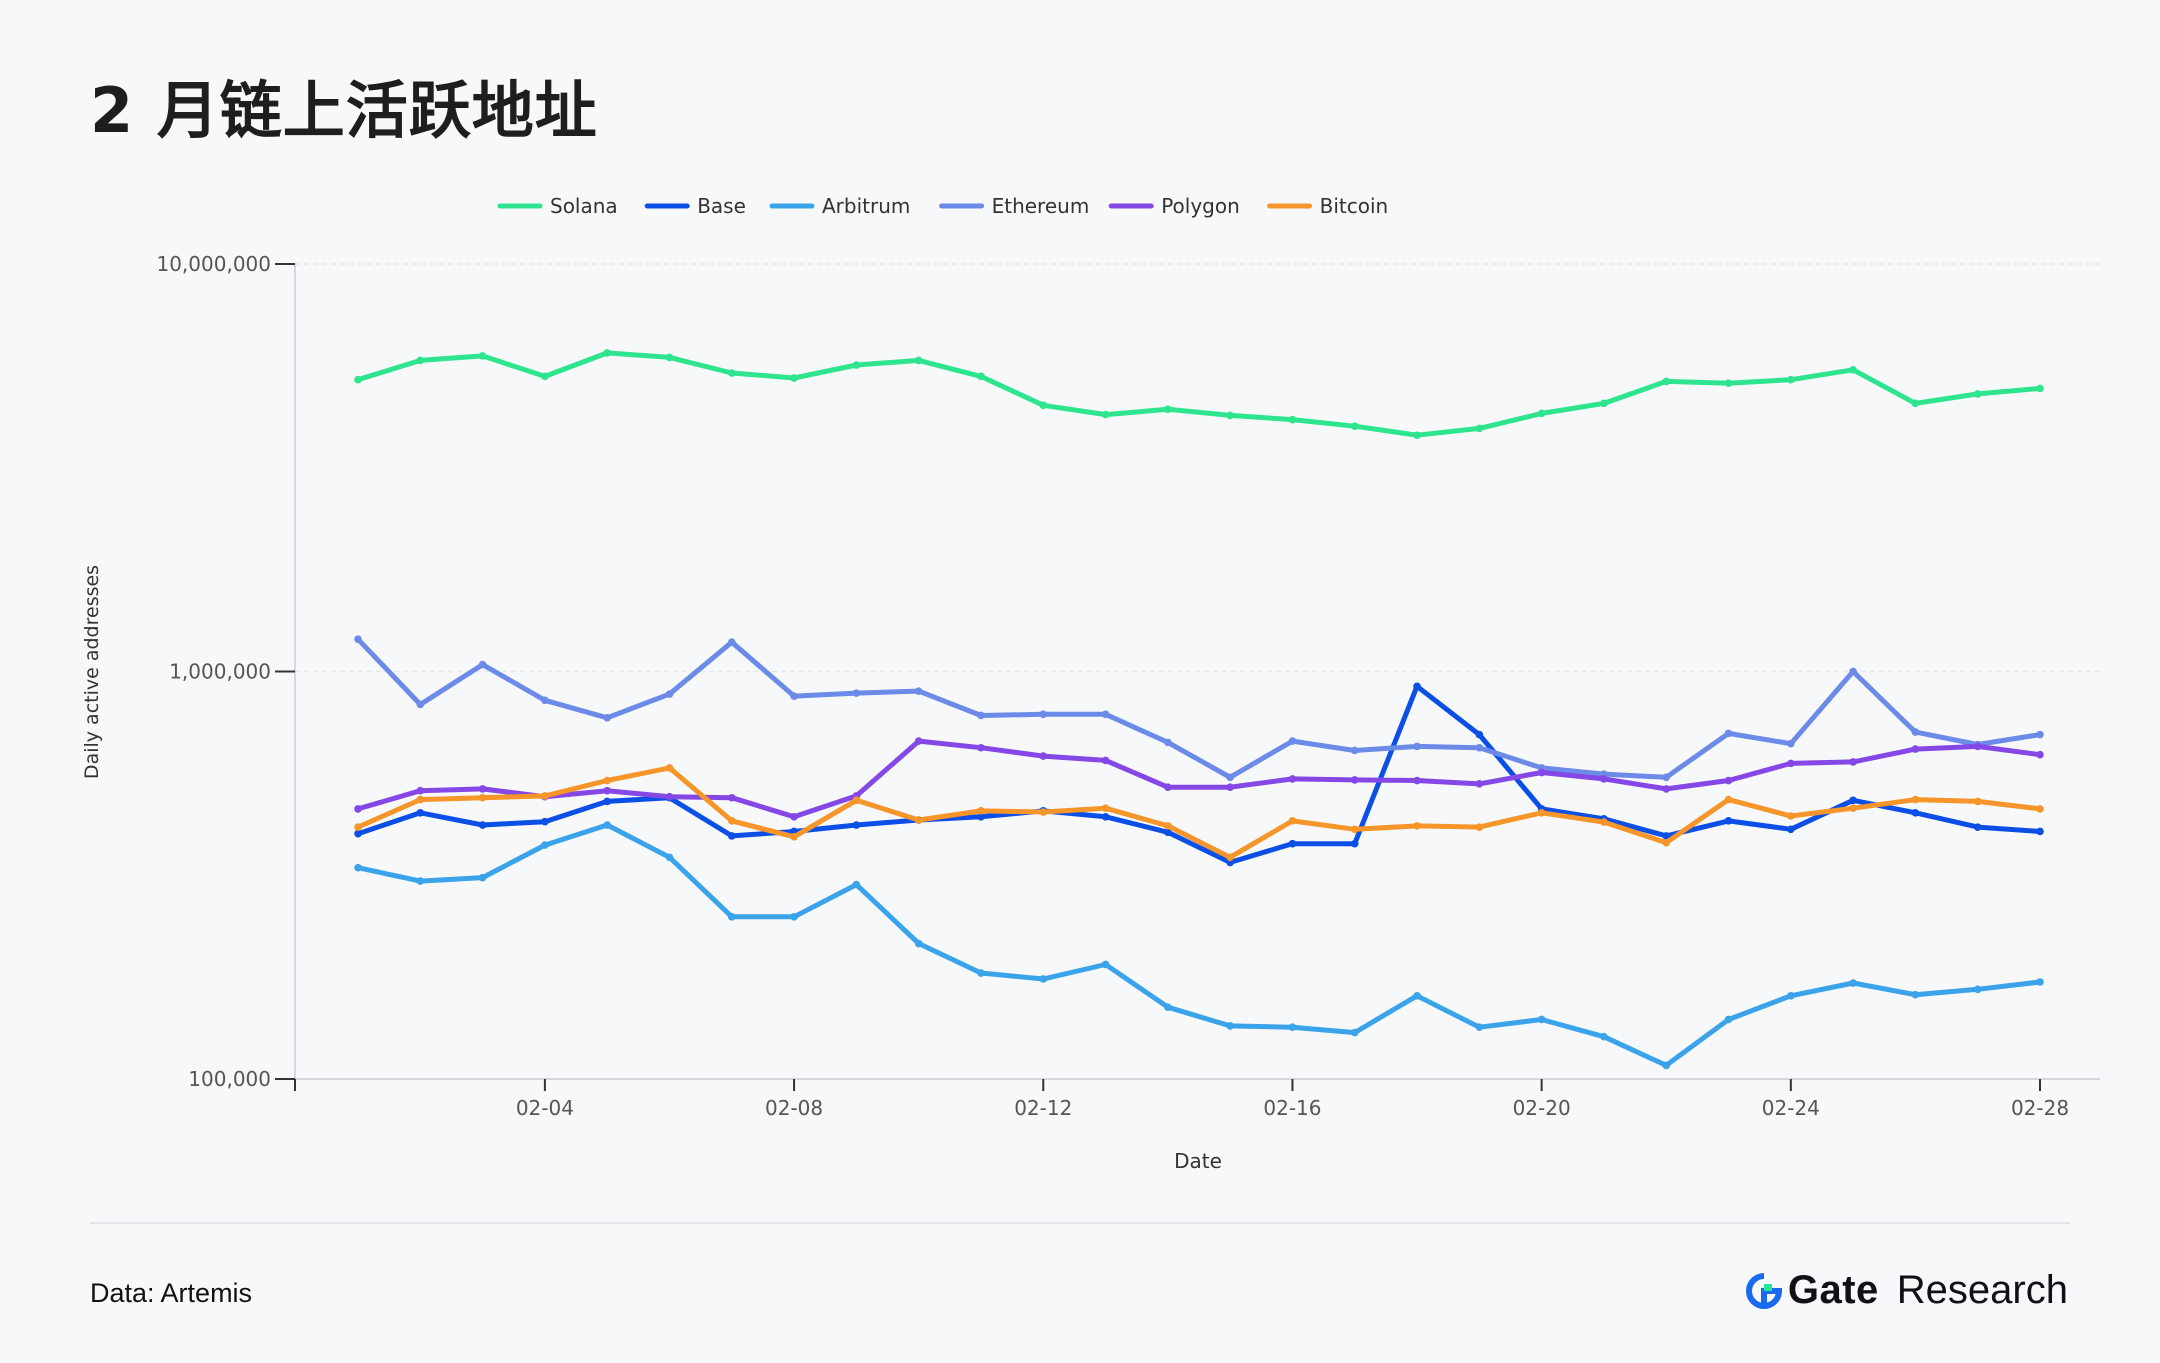  What do you see at coordinates (92, 672) in the screenshot?
I see `y-axis-label: Daily active addresses` at bounding box center [92, 672].